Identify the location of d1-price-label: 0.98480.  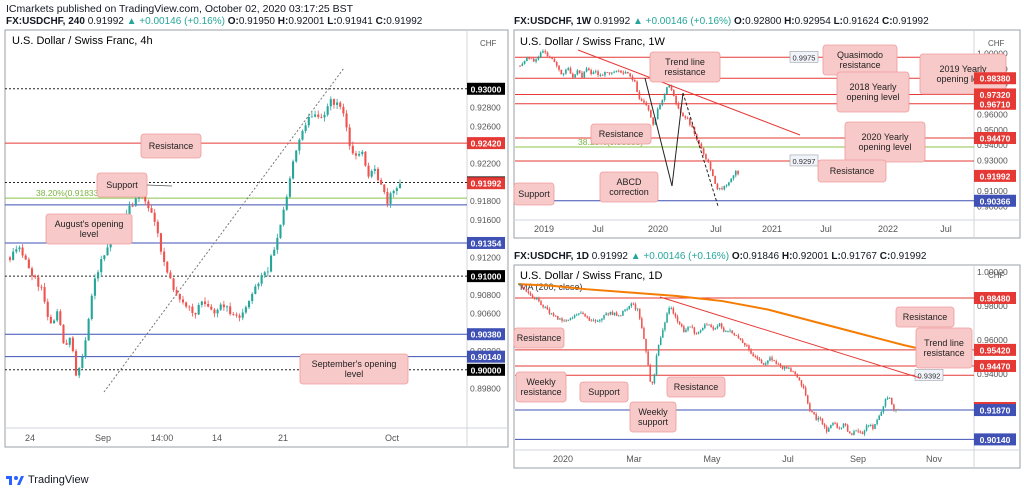
(995, 299).